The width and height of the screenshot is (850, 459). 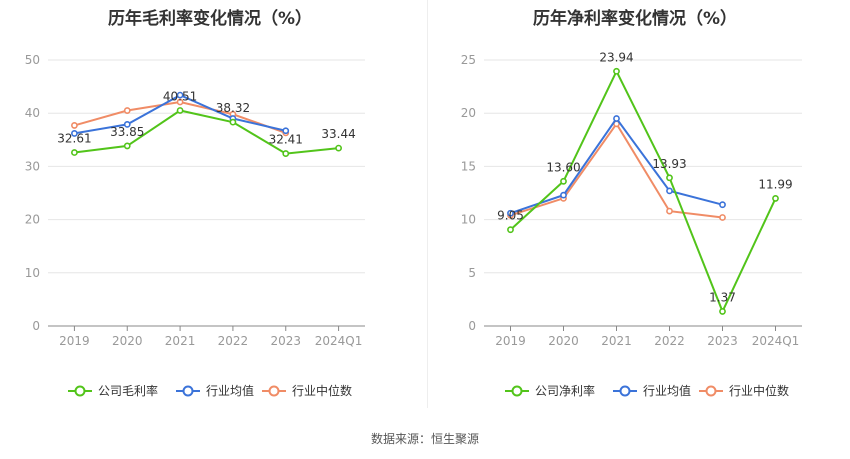 I want to click on data-label: 33.85, so click(x=127, y=132).